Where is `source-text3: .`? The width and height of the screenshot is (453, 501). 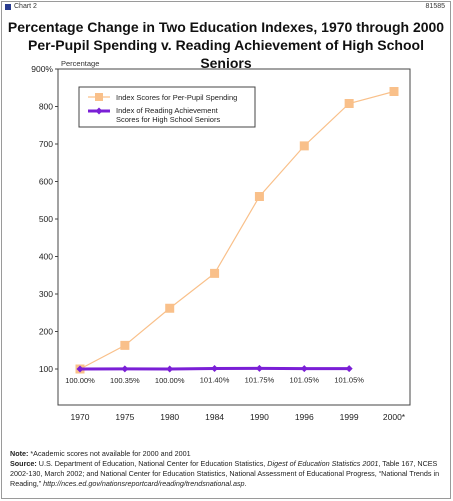
source-text3: . is located at coordinates (245, 483).